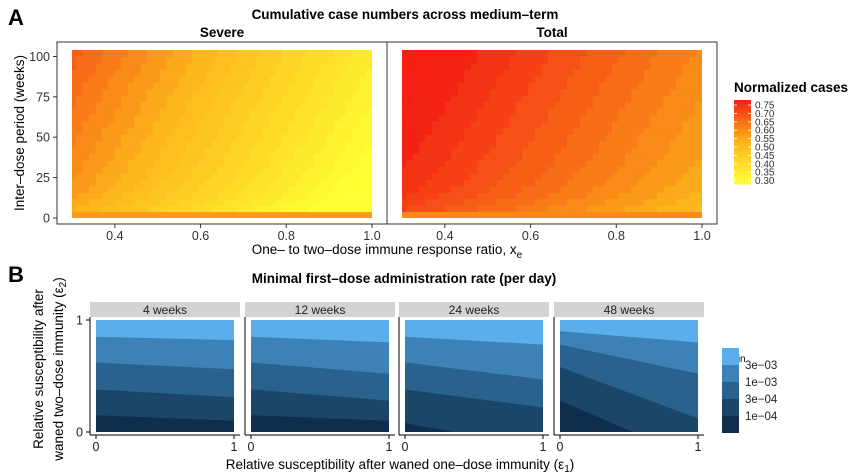  I want to click on y-tick-label: 1, so click(79, 321).